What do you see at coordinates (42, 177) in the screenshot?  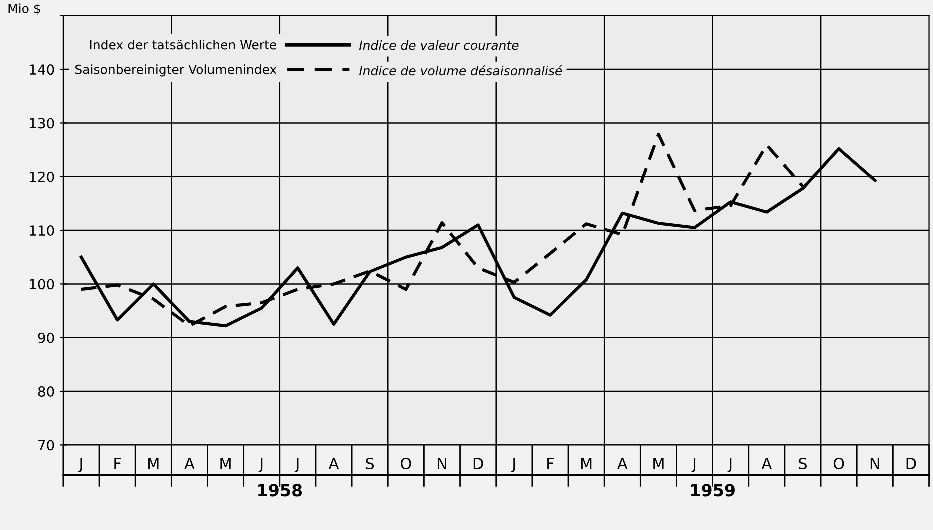 I see `y-tick-label: 120` at bounding box center [42, 177].